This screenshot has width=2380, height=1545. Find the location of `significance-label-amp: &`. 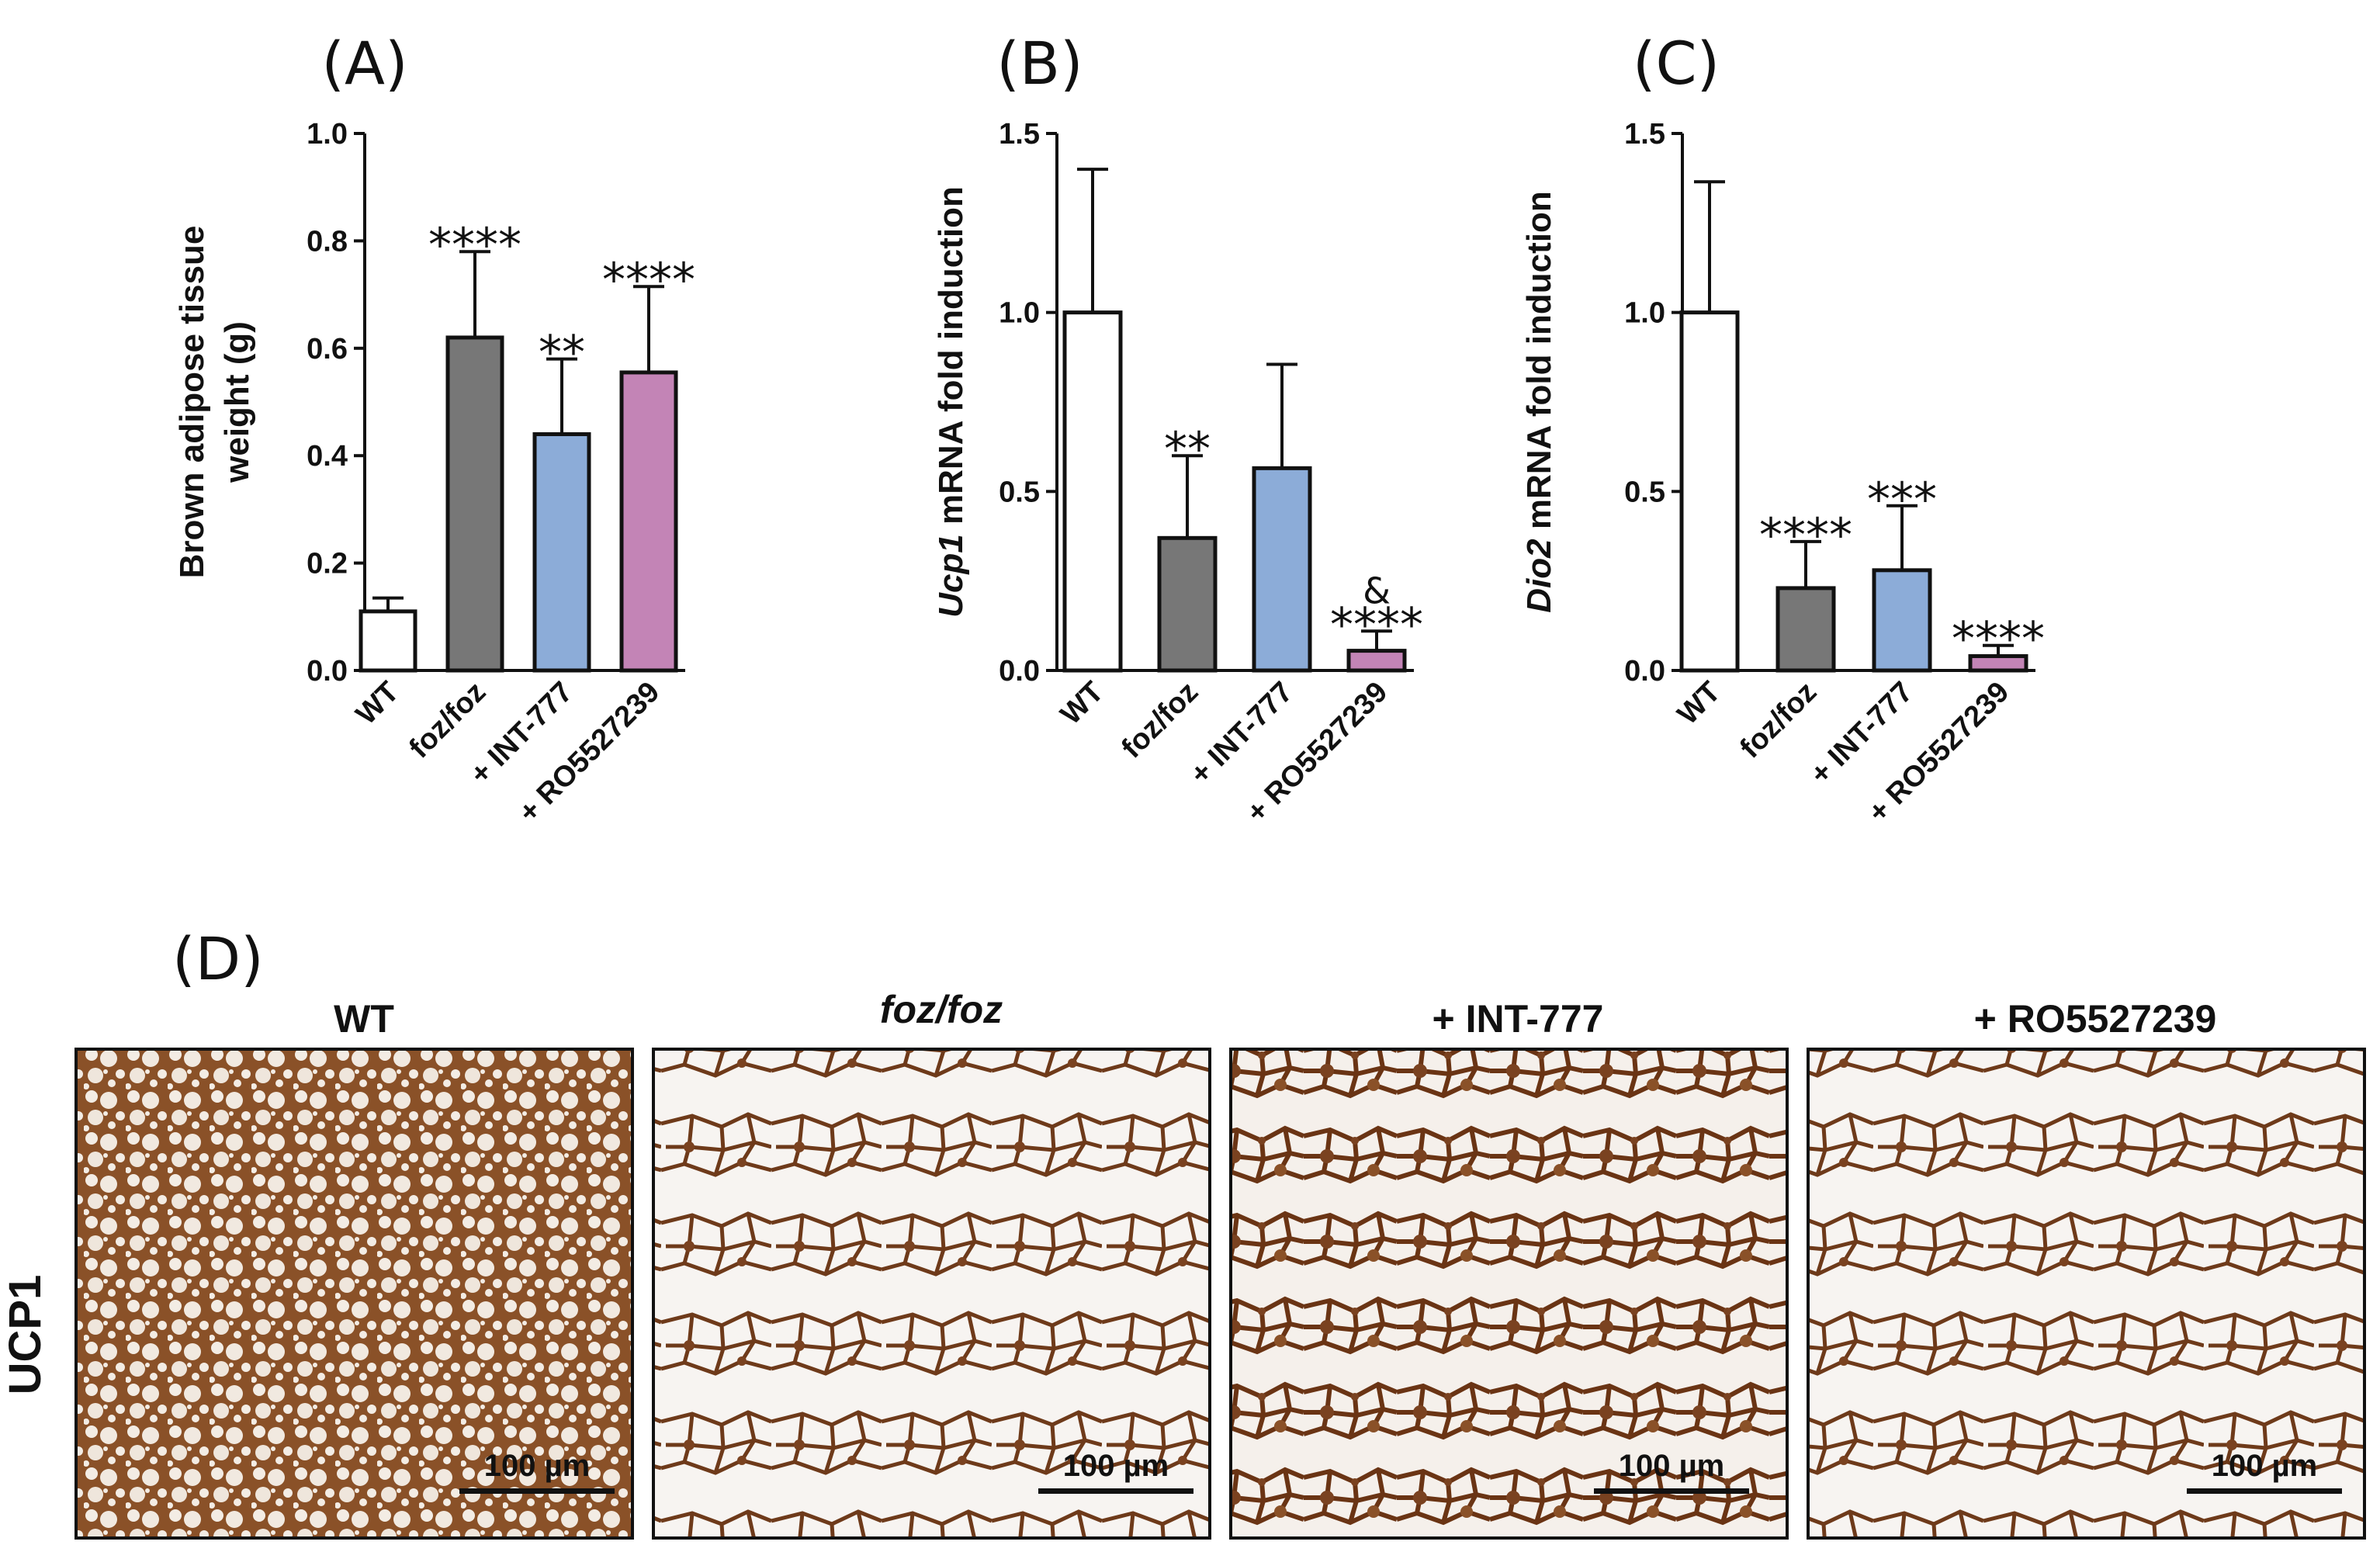

significance-label-amp: & is located at coordinates (1377, 590).